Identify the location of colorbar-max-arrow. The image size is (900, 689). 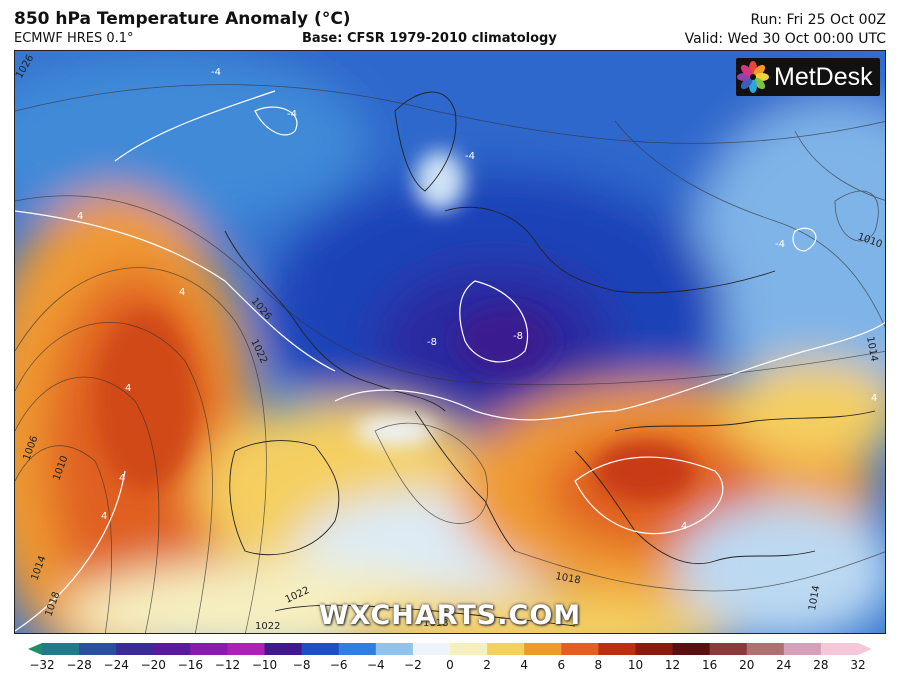
(865, 649).